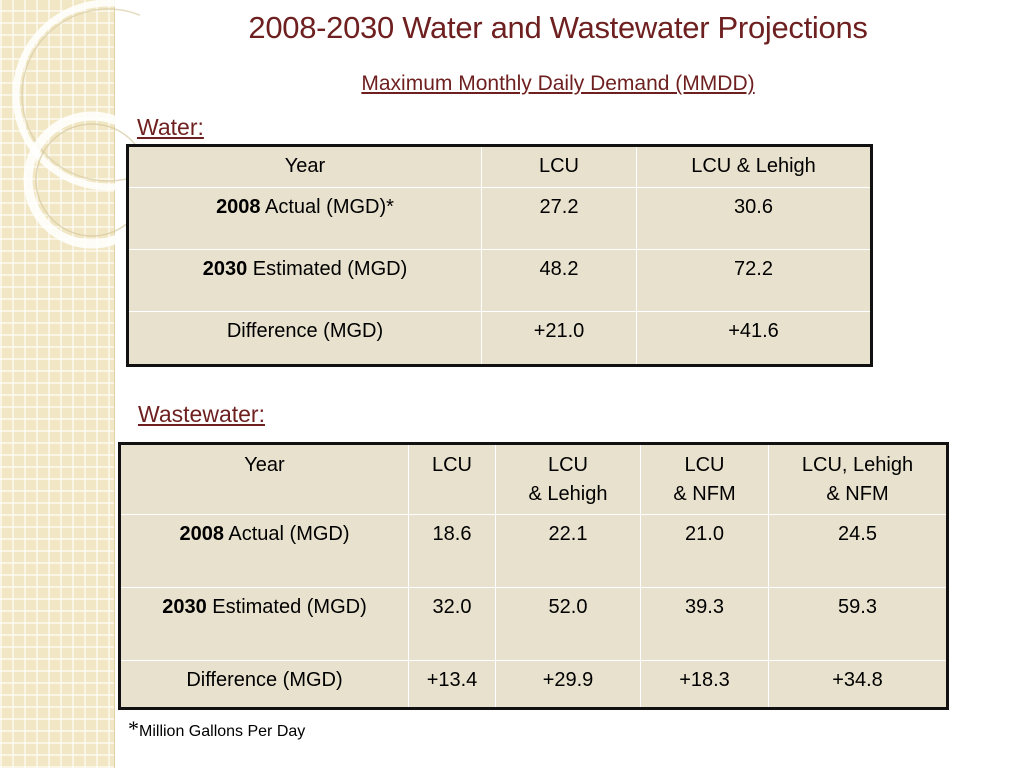 Image resolution: width=1024 pixels, height=768 pixels. What do you see at coordinates (704, 479) in the screenshot?
I see `header-cell: LCU & NFM` at bounding box center [704, 479].